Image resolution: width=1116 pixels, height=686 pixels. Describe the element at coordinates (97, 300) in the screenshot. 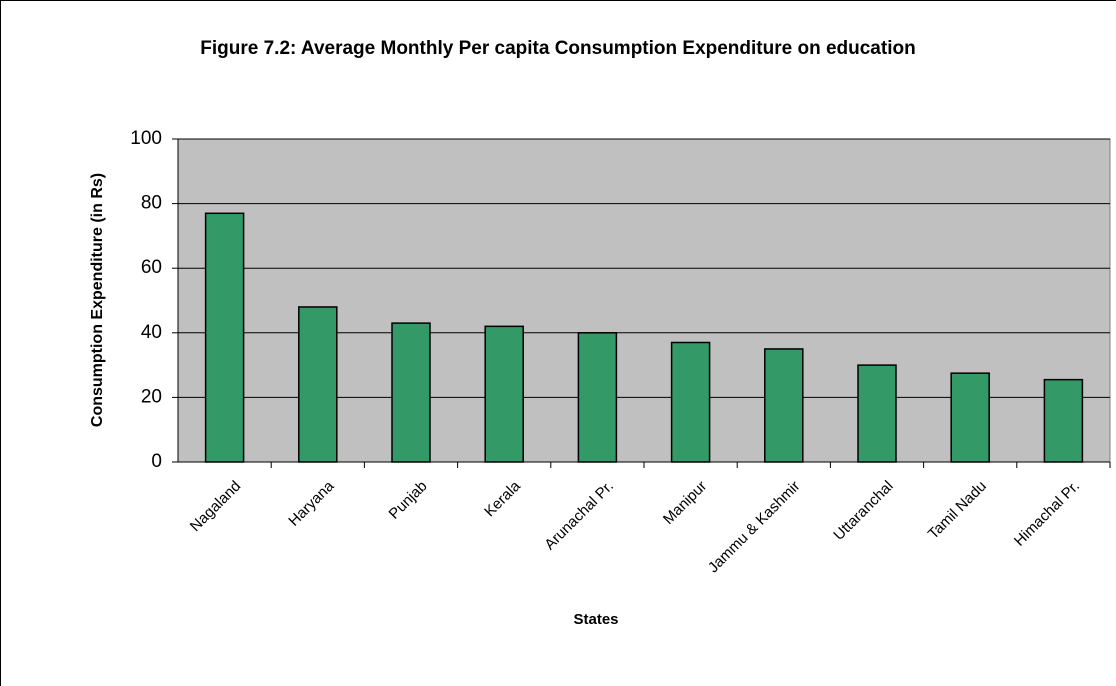

I see `y-axis-label: Consumption Expenditure (in Rs)` at that location.